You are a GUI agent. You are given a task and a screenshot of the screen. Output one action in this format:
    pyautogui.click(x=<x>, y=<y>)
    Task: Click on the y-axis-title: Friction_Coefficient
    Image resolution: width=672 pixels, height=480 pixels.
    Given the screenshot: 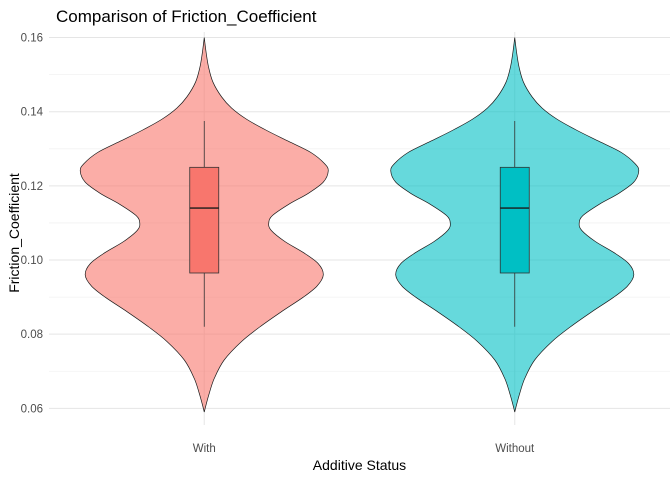 What is the action you would take?
    pyautogui.click(x=14, y=233)
    